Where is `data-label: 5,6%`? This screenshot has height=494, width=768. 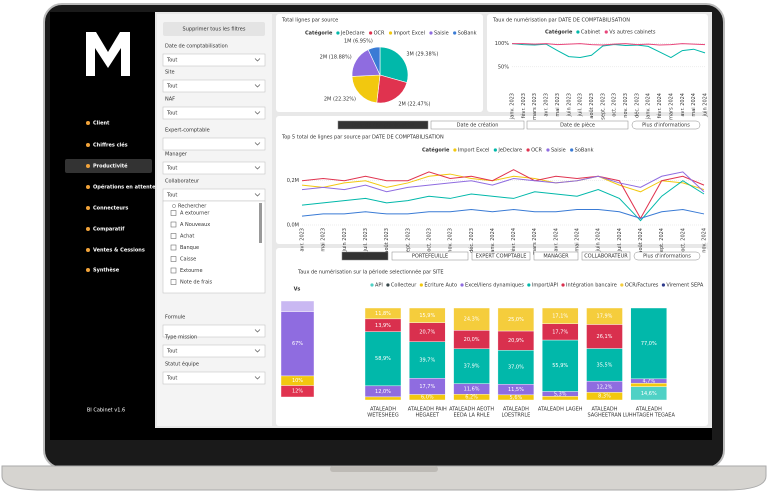
data-label: 5,6% is located at coordinates (516, 398).